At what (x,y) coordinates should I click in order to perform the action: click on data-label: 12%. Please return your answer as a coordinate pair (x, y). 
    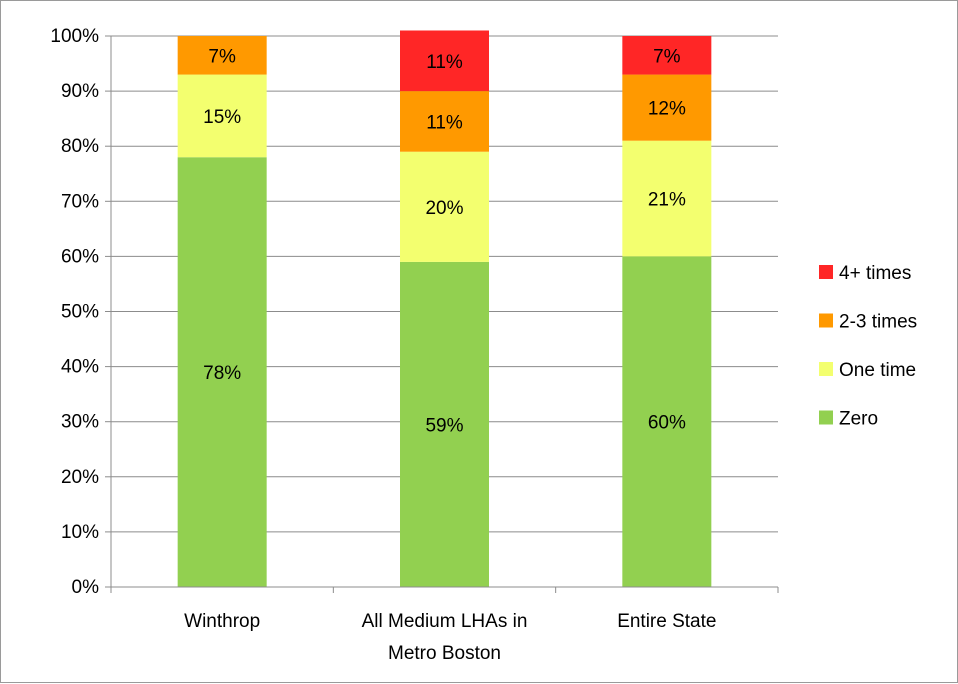
    Looking at the image, I should click on (667, 109).